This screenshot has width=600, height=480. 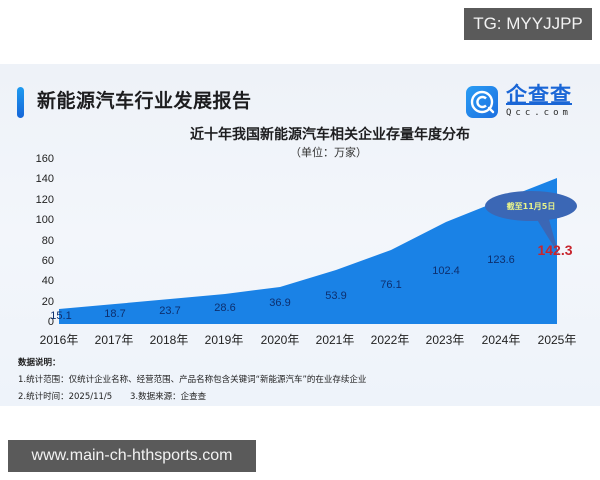 I want to click on chart-title: 近十年我国新能源汽车相关企业存量年度分布, so click(x=330, y=135).